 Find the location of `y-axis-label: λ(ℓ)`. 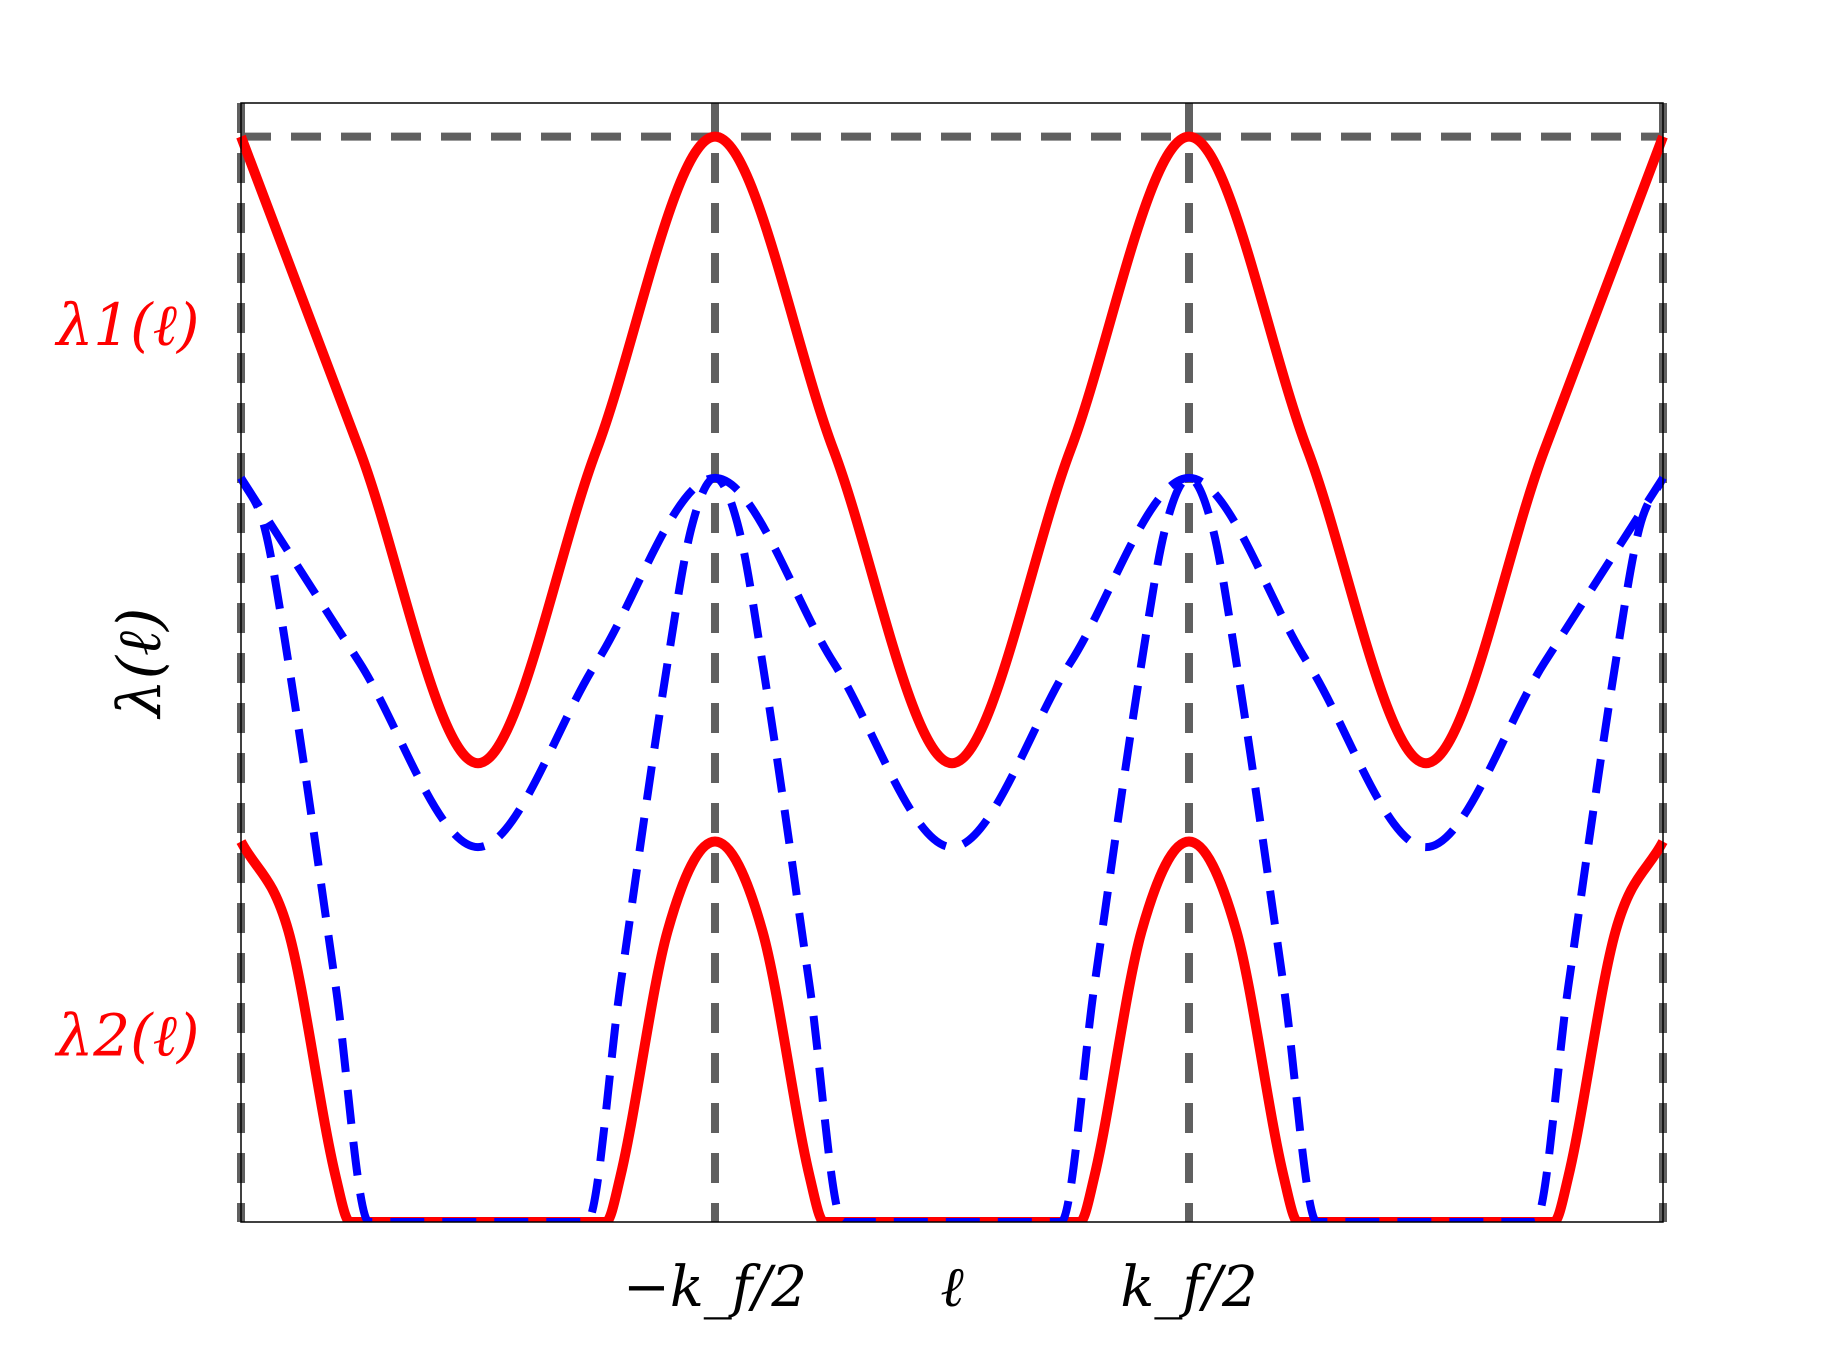

y-axis-label: λ(ℓ) is located at coordinates (140, 664).